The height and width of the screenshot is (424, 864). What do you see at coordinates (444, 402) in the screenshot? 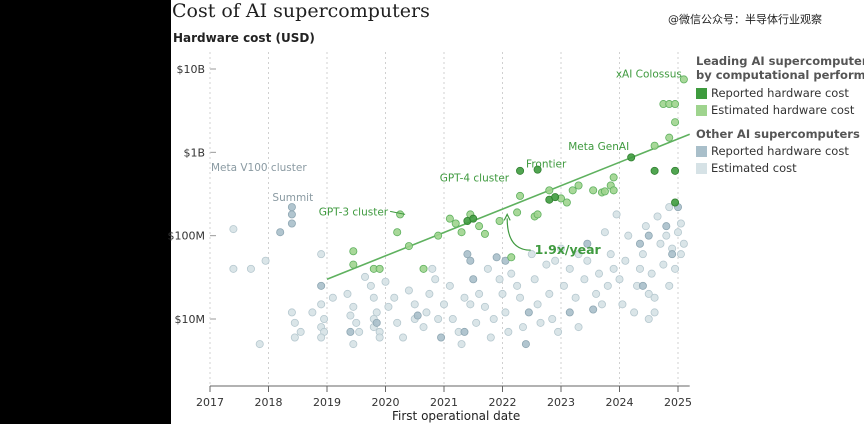
I see `x-tick-label: 2021` at bounding box center [444, 402].